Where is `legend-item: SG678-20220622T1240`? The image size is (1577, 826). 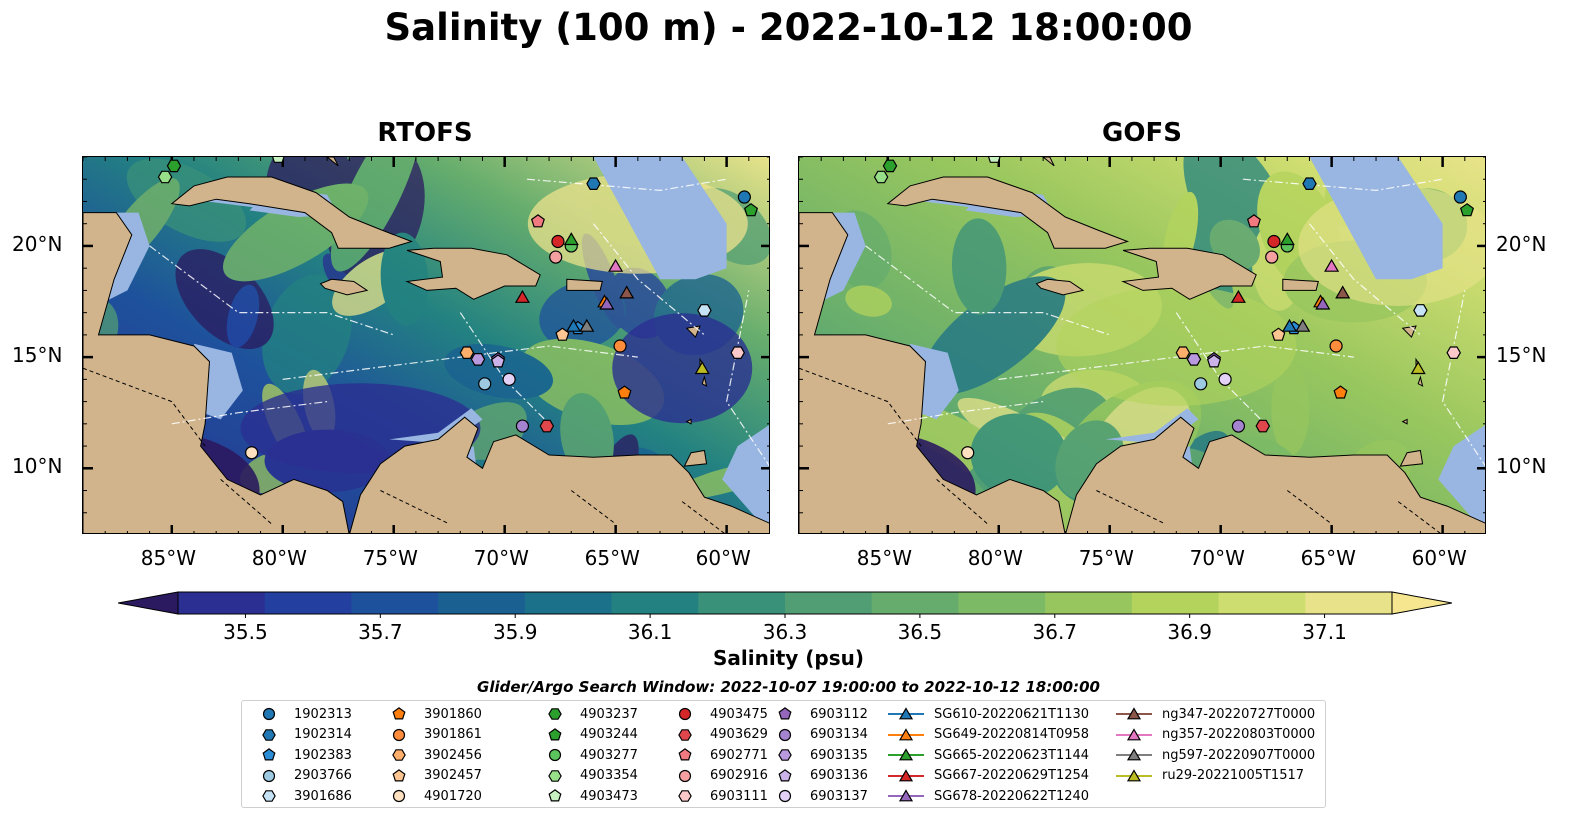 legend-item: SG678-20220622T1240 is located at coordinates (987, 796).